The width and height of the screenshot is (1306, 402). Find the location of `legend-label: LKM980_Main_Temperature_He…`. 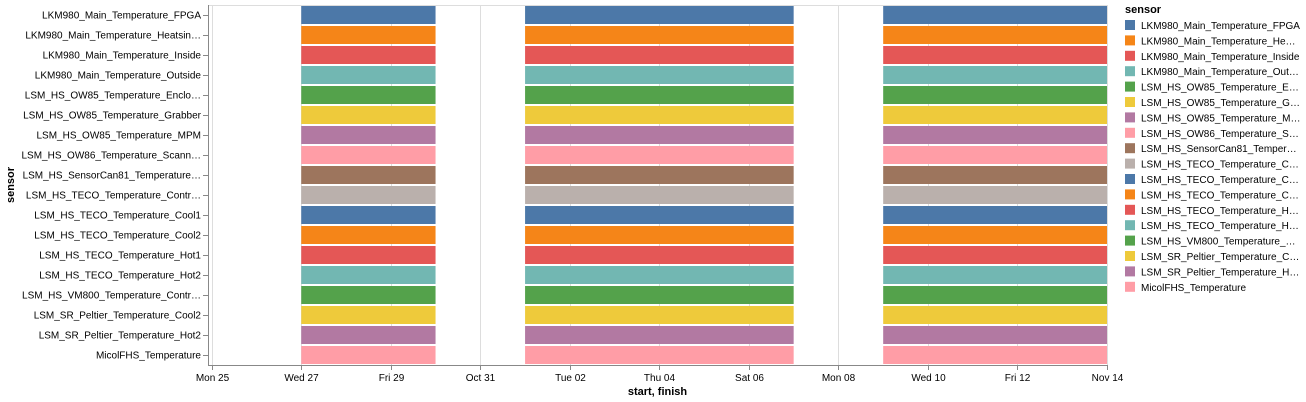

legend-label: LKM980_Main_Temperature_He… is located at coordinates (1218, 41).